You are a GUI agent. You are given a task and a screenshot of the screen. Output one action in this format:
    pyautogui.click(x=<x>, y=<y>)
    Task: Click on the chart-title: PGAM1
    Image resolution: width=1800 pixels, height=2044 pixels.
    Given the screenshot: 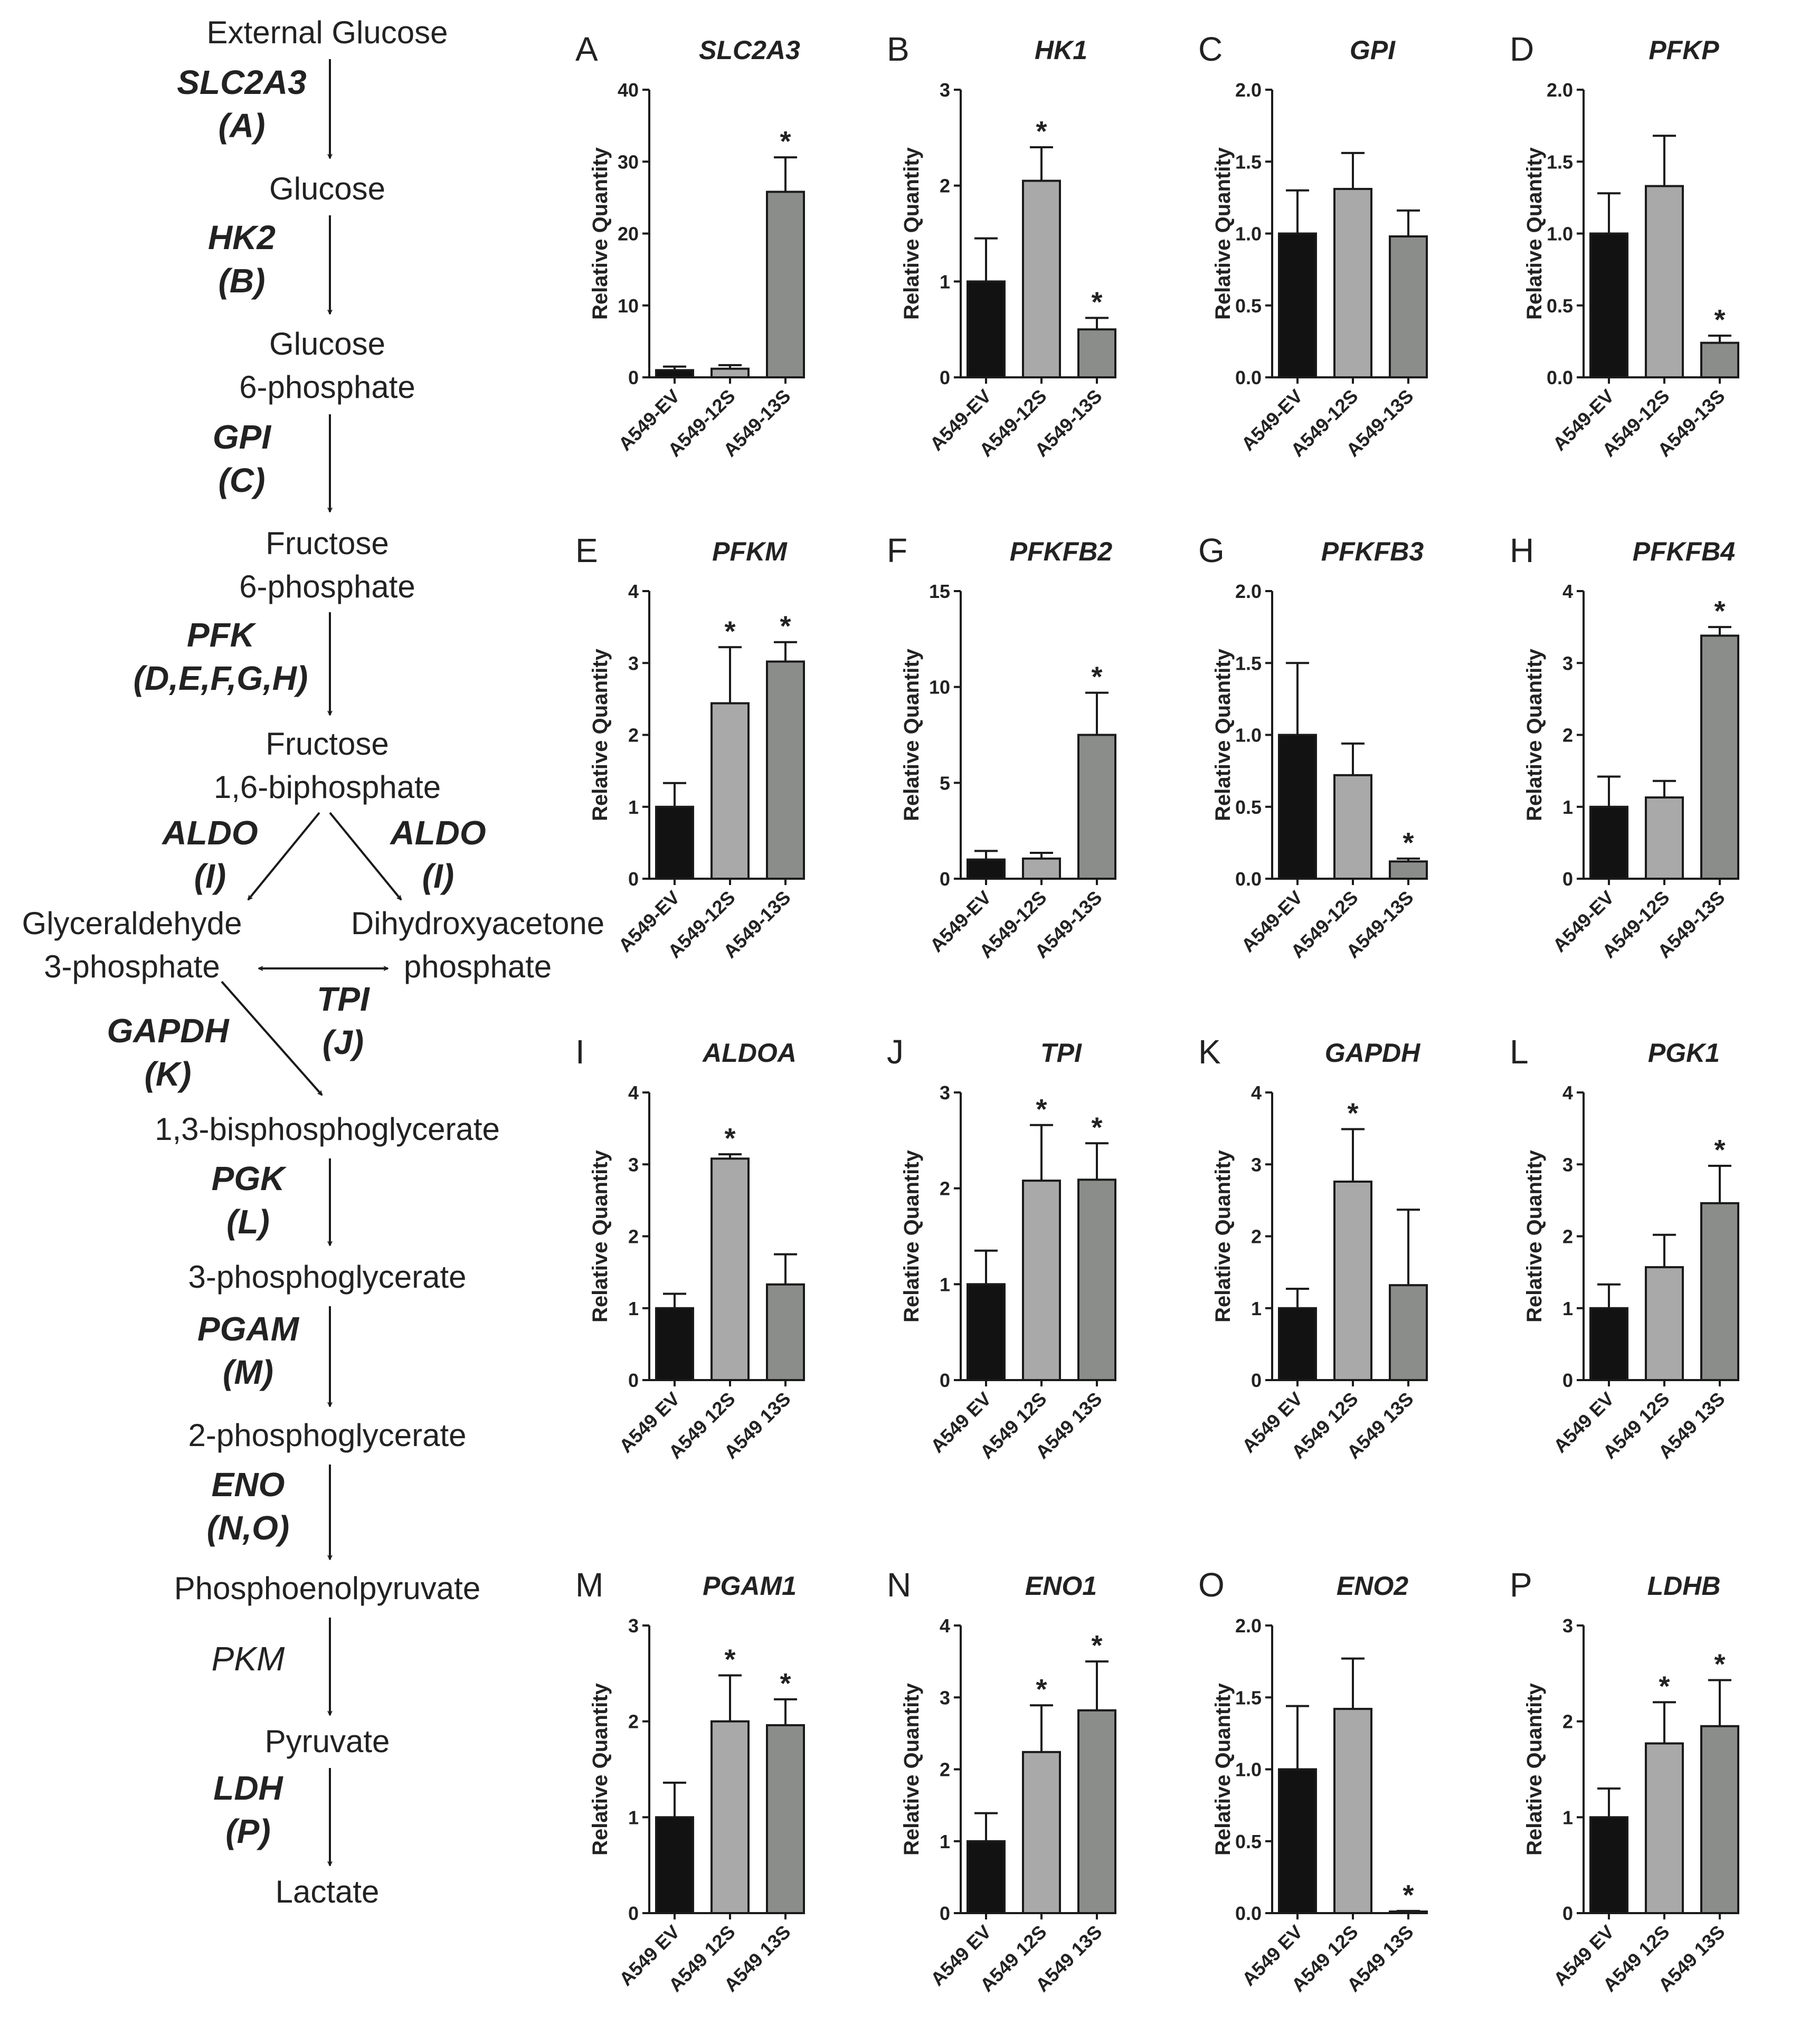 What is the action you would take?
    pyautogui.click(x=750, y=1586)
    